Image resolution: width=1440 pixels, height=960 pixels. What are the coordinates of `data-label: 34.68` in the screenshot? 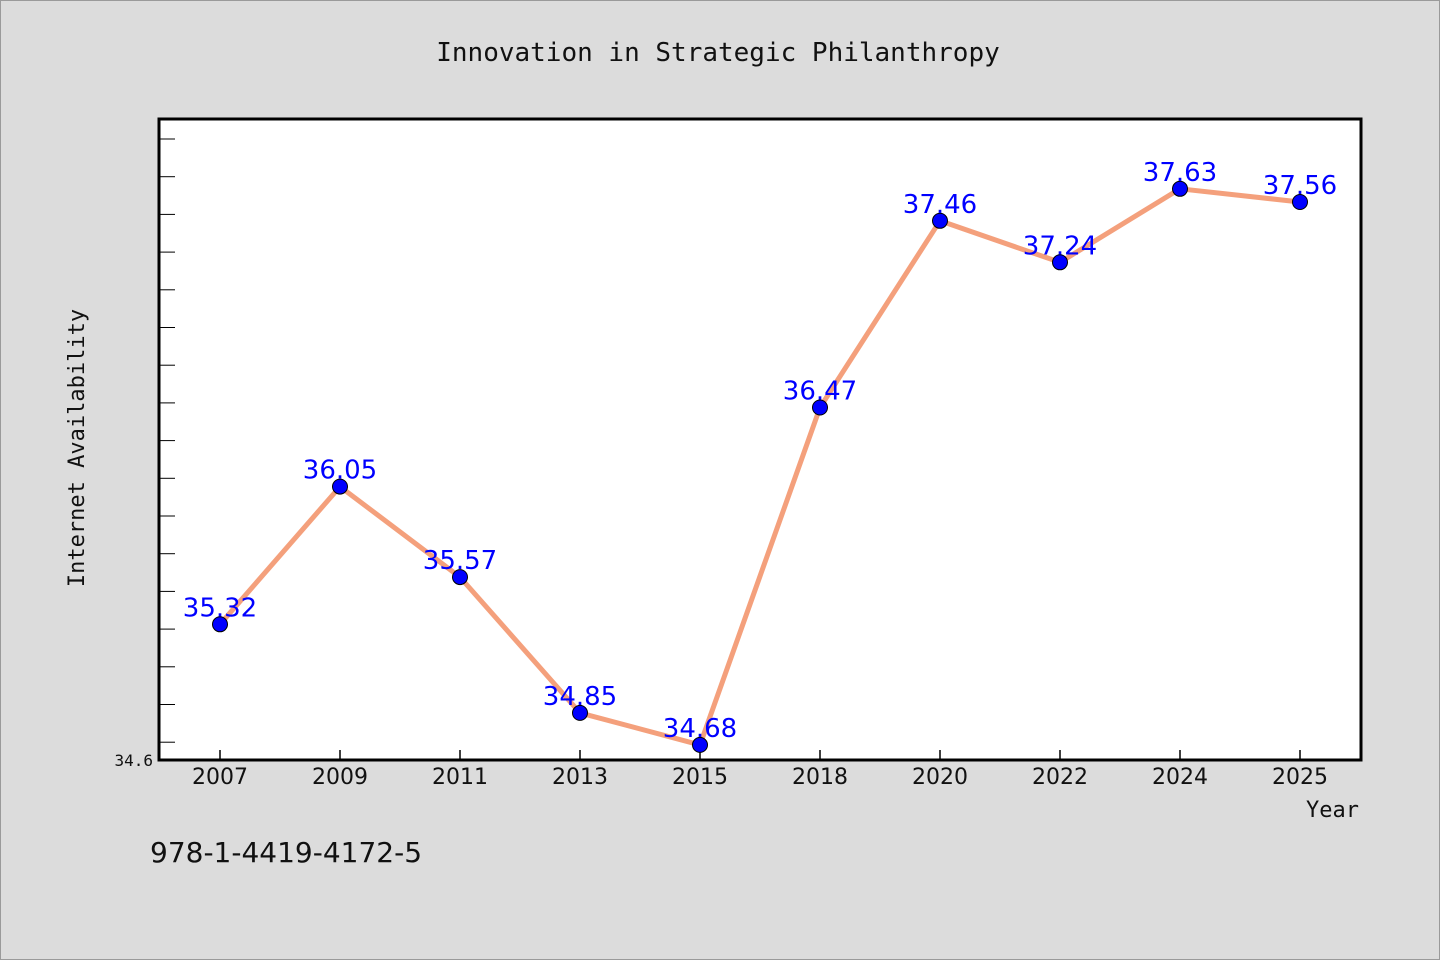 It's located at (700, 729).